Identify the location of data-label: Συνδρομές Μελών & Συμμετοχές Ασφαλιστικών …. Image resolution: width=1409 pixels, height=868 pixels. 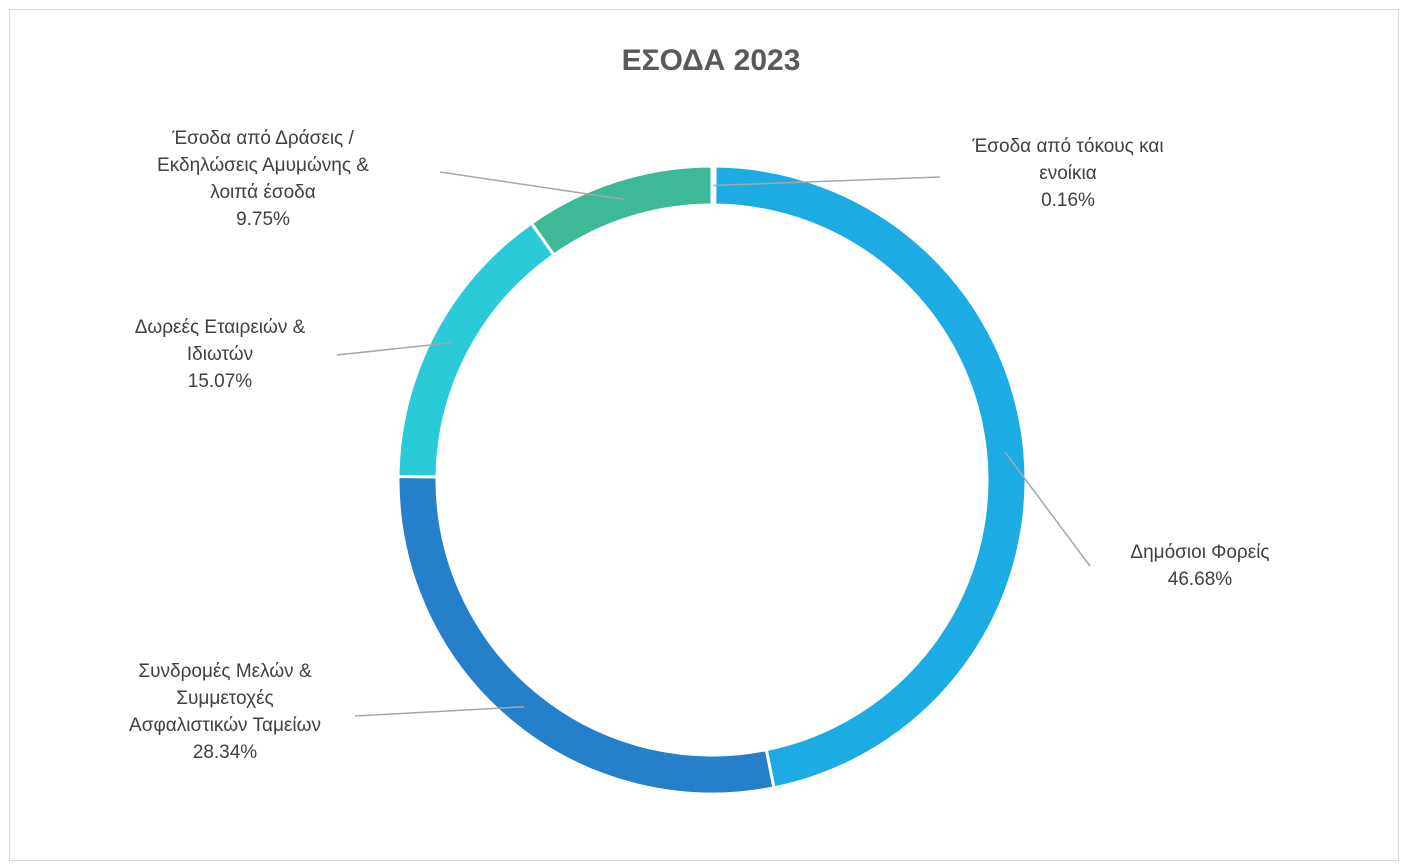
(225, 712).